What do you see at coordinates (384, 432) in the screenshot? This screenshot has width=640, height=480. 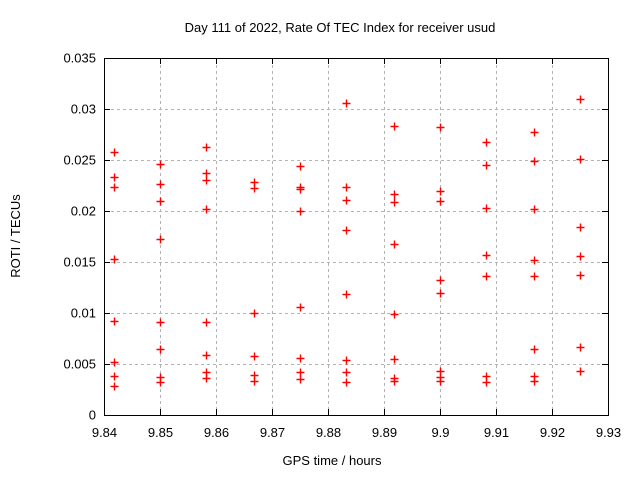 I see `x-tick-label: 9.89` at bounding box center [384, 432].